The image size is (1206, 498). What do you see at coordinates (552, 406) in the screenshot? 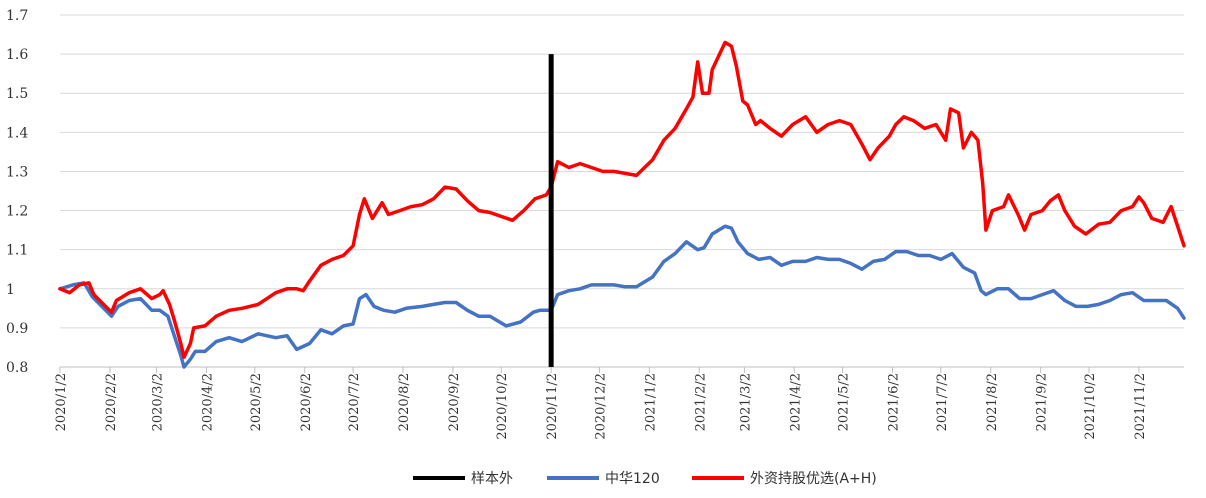
I see `x-tick-label: 2020/11/2` at bounding box center [552, 406].